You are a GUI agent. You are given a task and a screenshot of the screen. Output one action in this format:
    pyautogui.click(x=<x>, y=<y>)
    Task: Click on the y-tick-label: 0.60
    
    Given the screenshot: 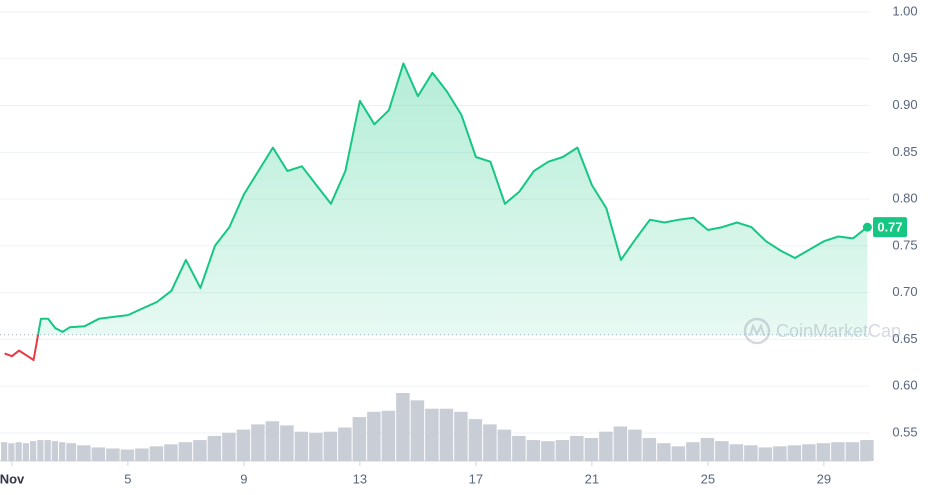 What is the action you would take?
    pyautogui.click(x=904, y=385)
    